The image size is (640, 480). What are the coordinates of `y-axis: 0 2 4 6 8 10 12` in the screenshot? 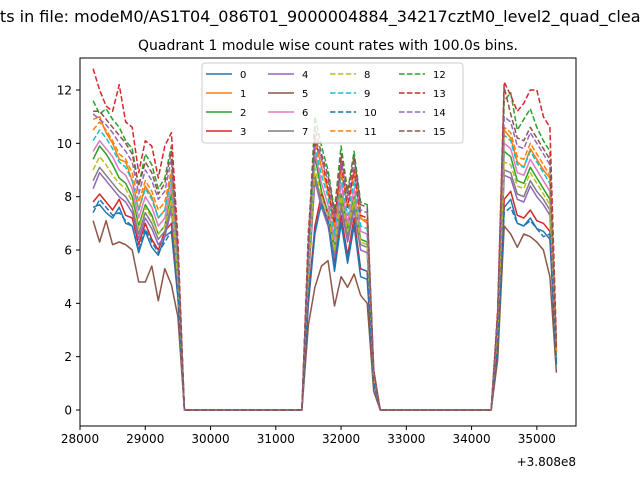 It's located at (68, 251).